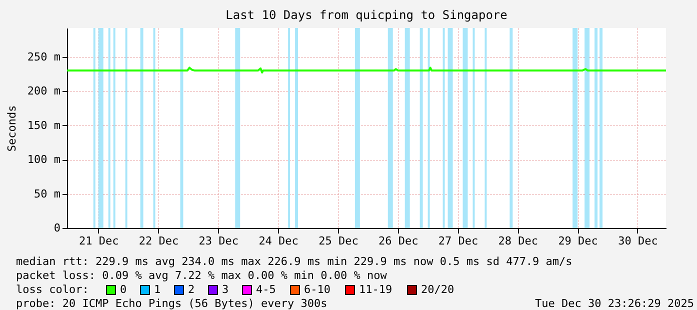 Image resolution: width=697 pixels, height=310 pixels. What do you see at coordinates (157, 289) in the screenshot?
I see `legend-label: 1` at bounding box center [157, 289].